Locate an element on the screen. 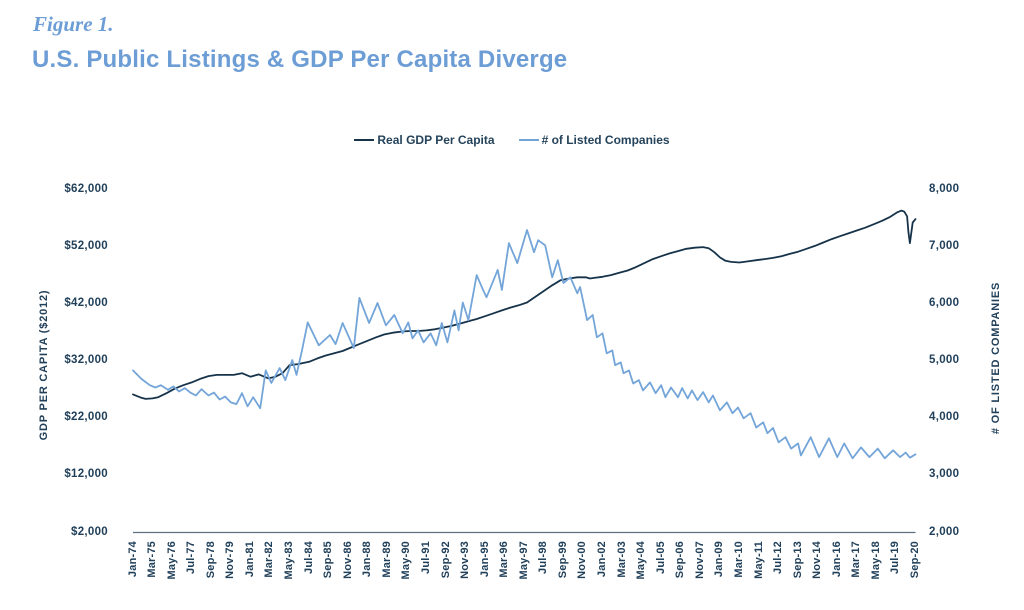 Image resolution: width=1024 pixels, height=610 pixels. x-tick: Jul-77 is located at coordinates (191, 557).